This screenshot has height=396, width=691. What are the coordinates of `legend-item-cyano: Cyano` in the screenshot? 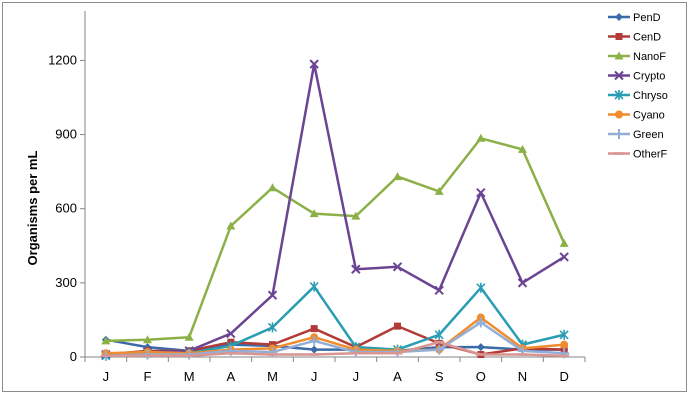 It's located at (636, 116).